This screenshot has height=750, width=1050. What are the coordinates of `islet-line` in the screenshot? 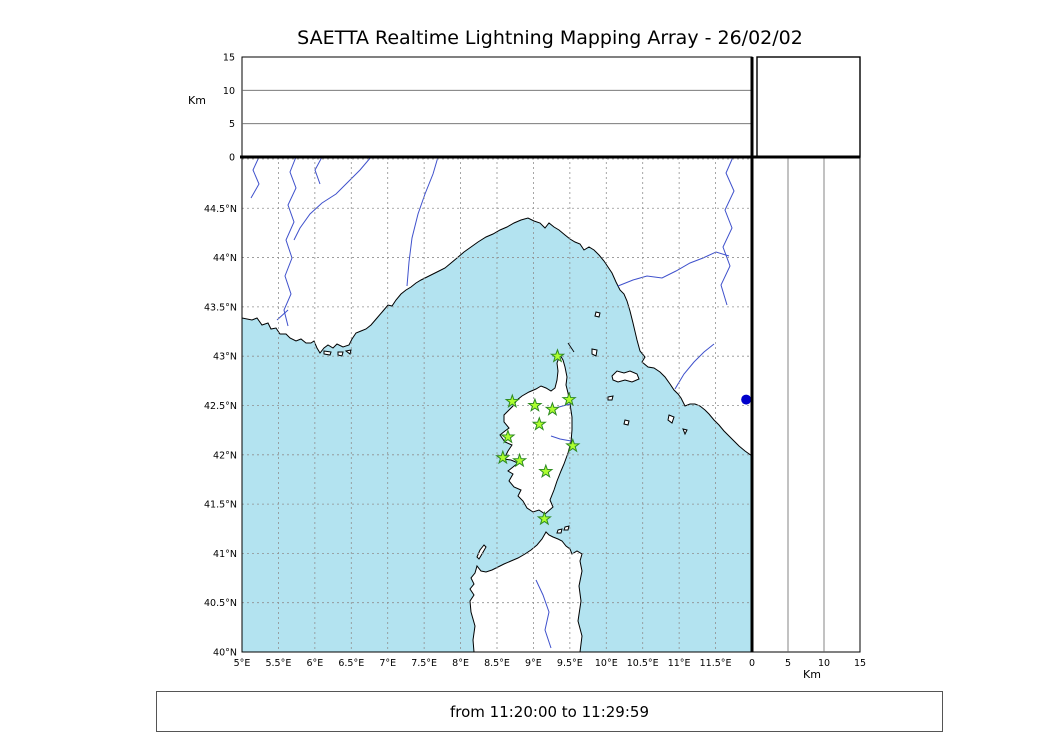 It's located at (571, 347).